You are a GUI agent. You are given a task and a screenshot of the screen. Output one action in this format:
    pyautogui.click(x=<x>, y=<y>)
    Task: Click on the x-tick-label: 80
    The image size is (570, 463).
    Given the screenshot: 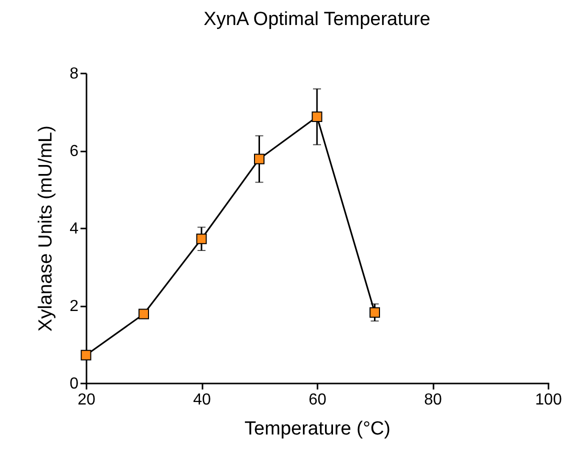 What is the action you would take?
    pyautogui.click(x=433, y=400)
    